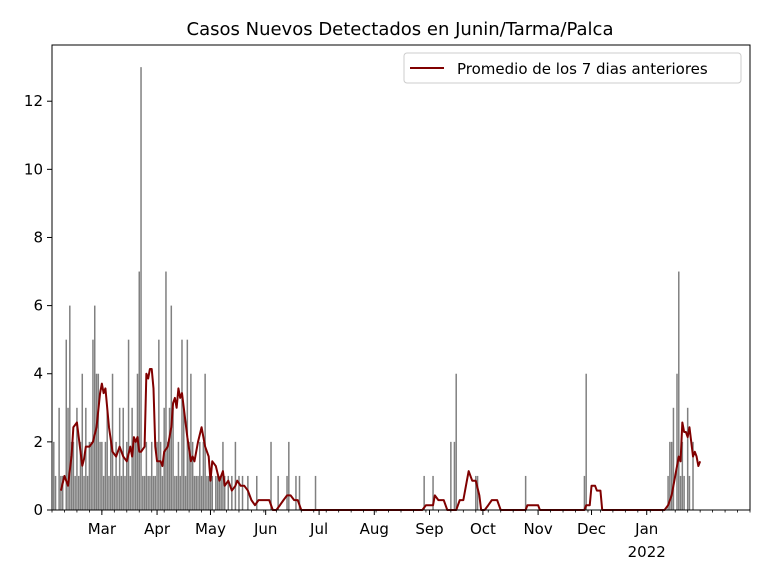 This screenshot has height=576, width=768. Describe the element at coordinates (38, 374) in the screenshot. I see `y-tick-label: 4` at that location.